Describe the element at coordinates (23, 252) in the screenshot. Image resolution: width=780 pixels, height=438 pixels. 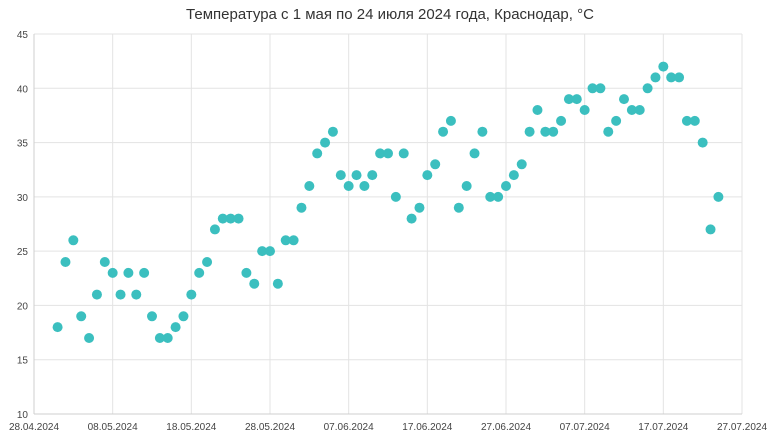
I see `y-tick-label: 25` at that location.